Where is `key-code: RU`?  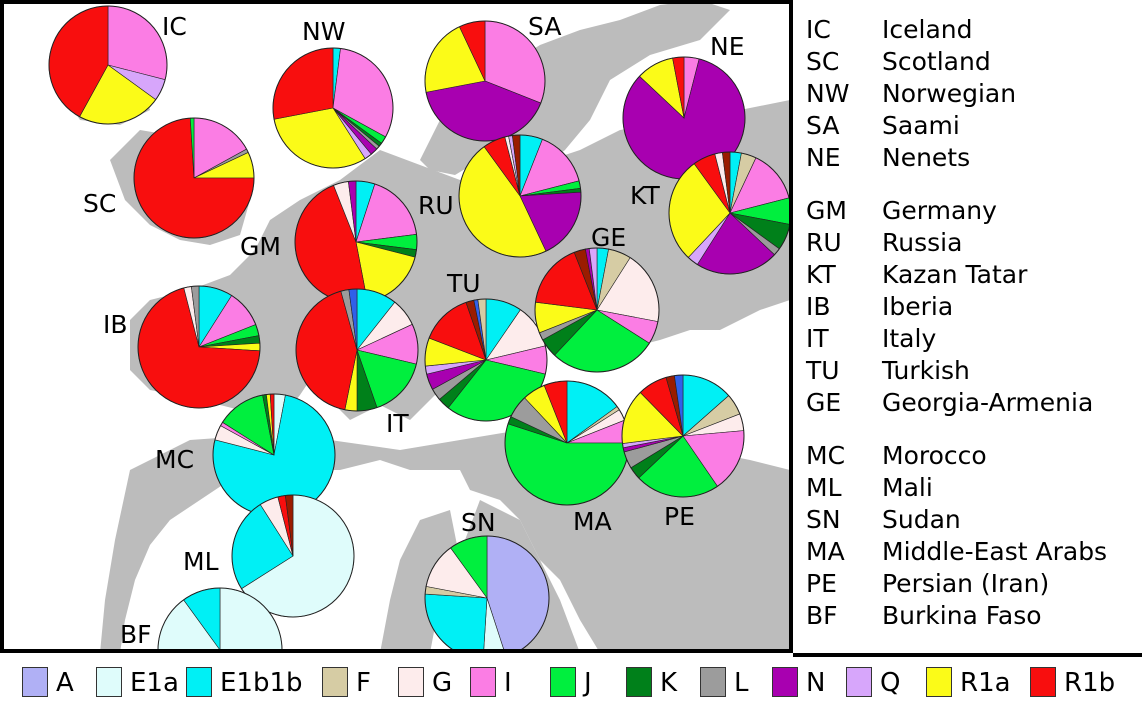 key-code: RU is located at coordinates (824, 242).